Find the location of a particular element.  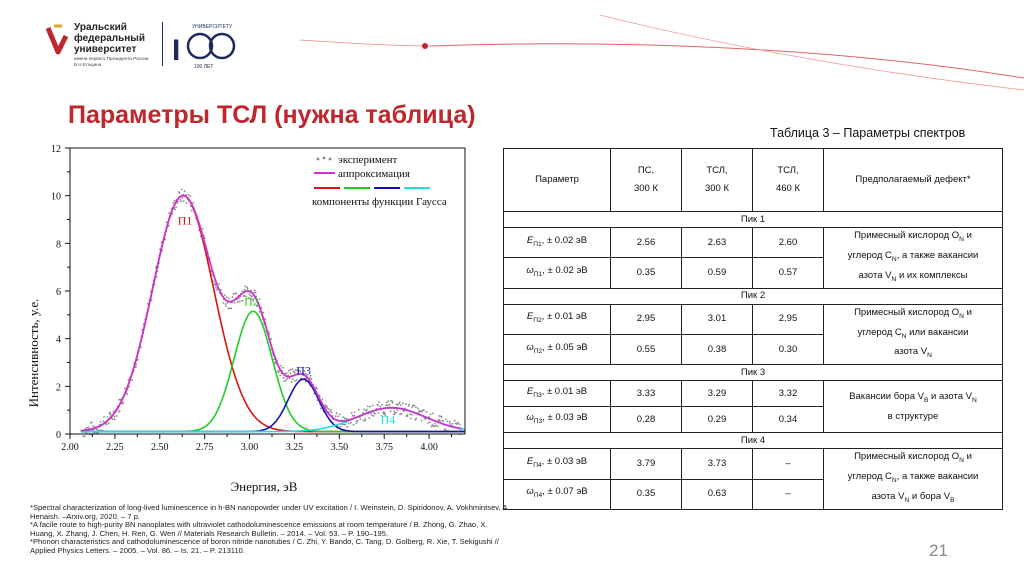

header-defect: Предполагаемый дефект* is located at coordinates (913, 180).